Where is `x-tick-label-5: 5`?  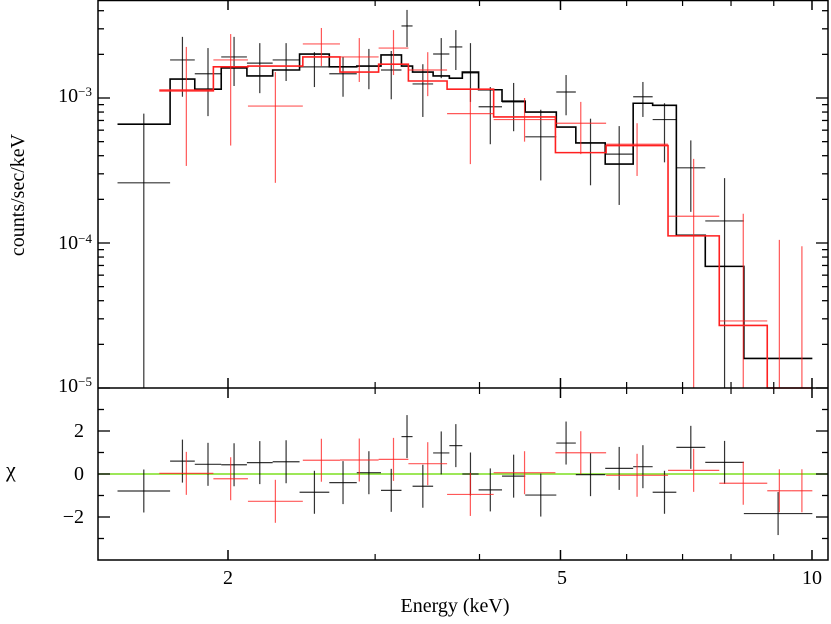 x-tick-label-5: 5 is located at coordinates (562, 578).